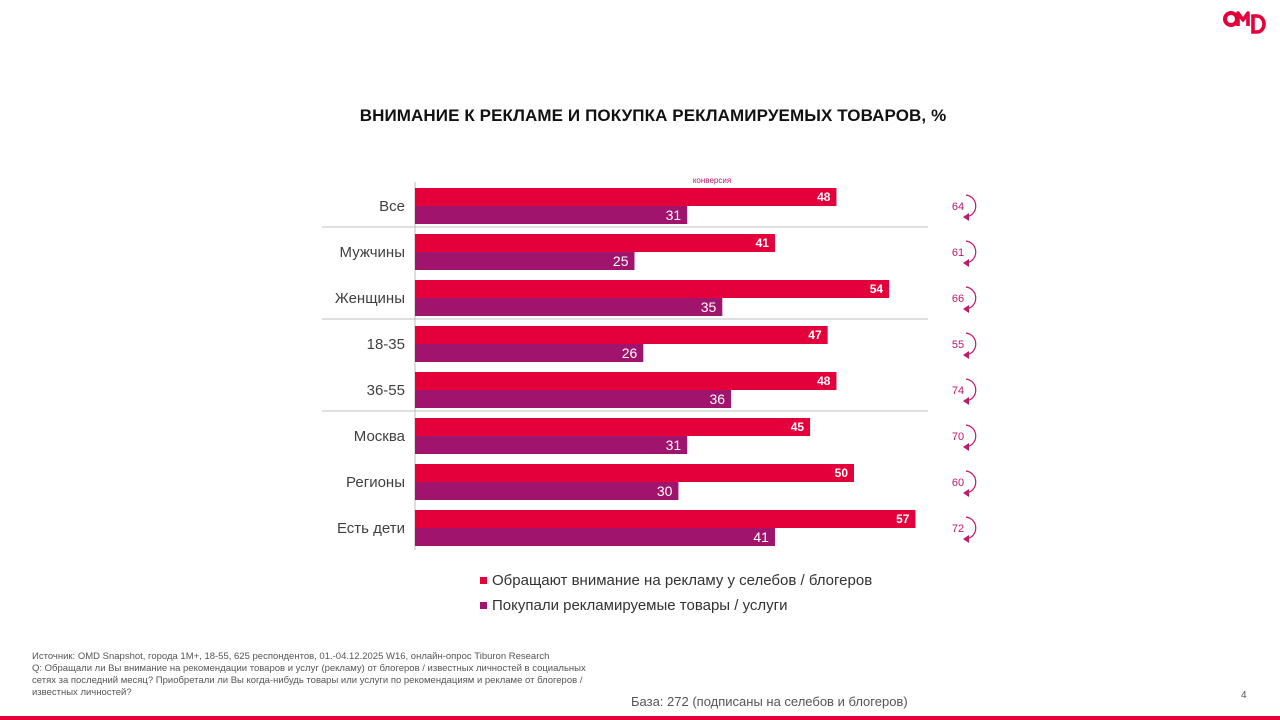 The height and width of the screenshot is (720, 1280). I want to click on legend-item-purchase: Покупали рекламируемые товары / услуги, so click(676, 605).